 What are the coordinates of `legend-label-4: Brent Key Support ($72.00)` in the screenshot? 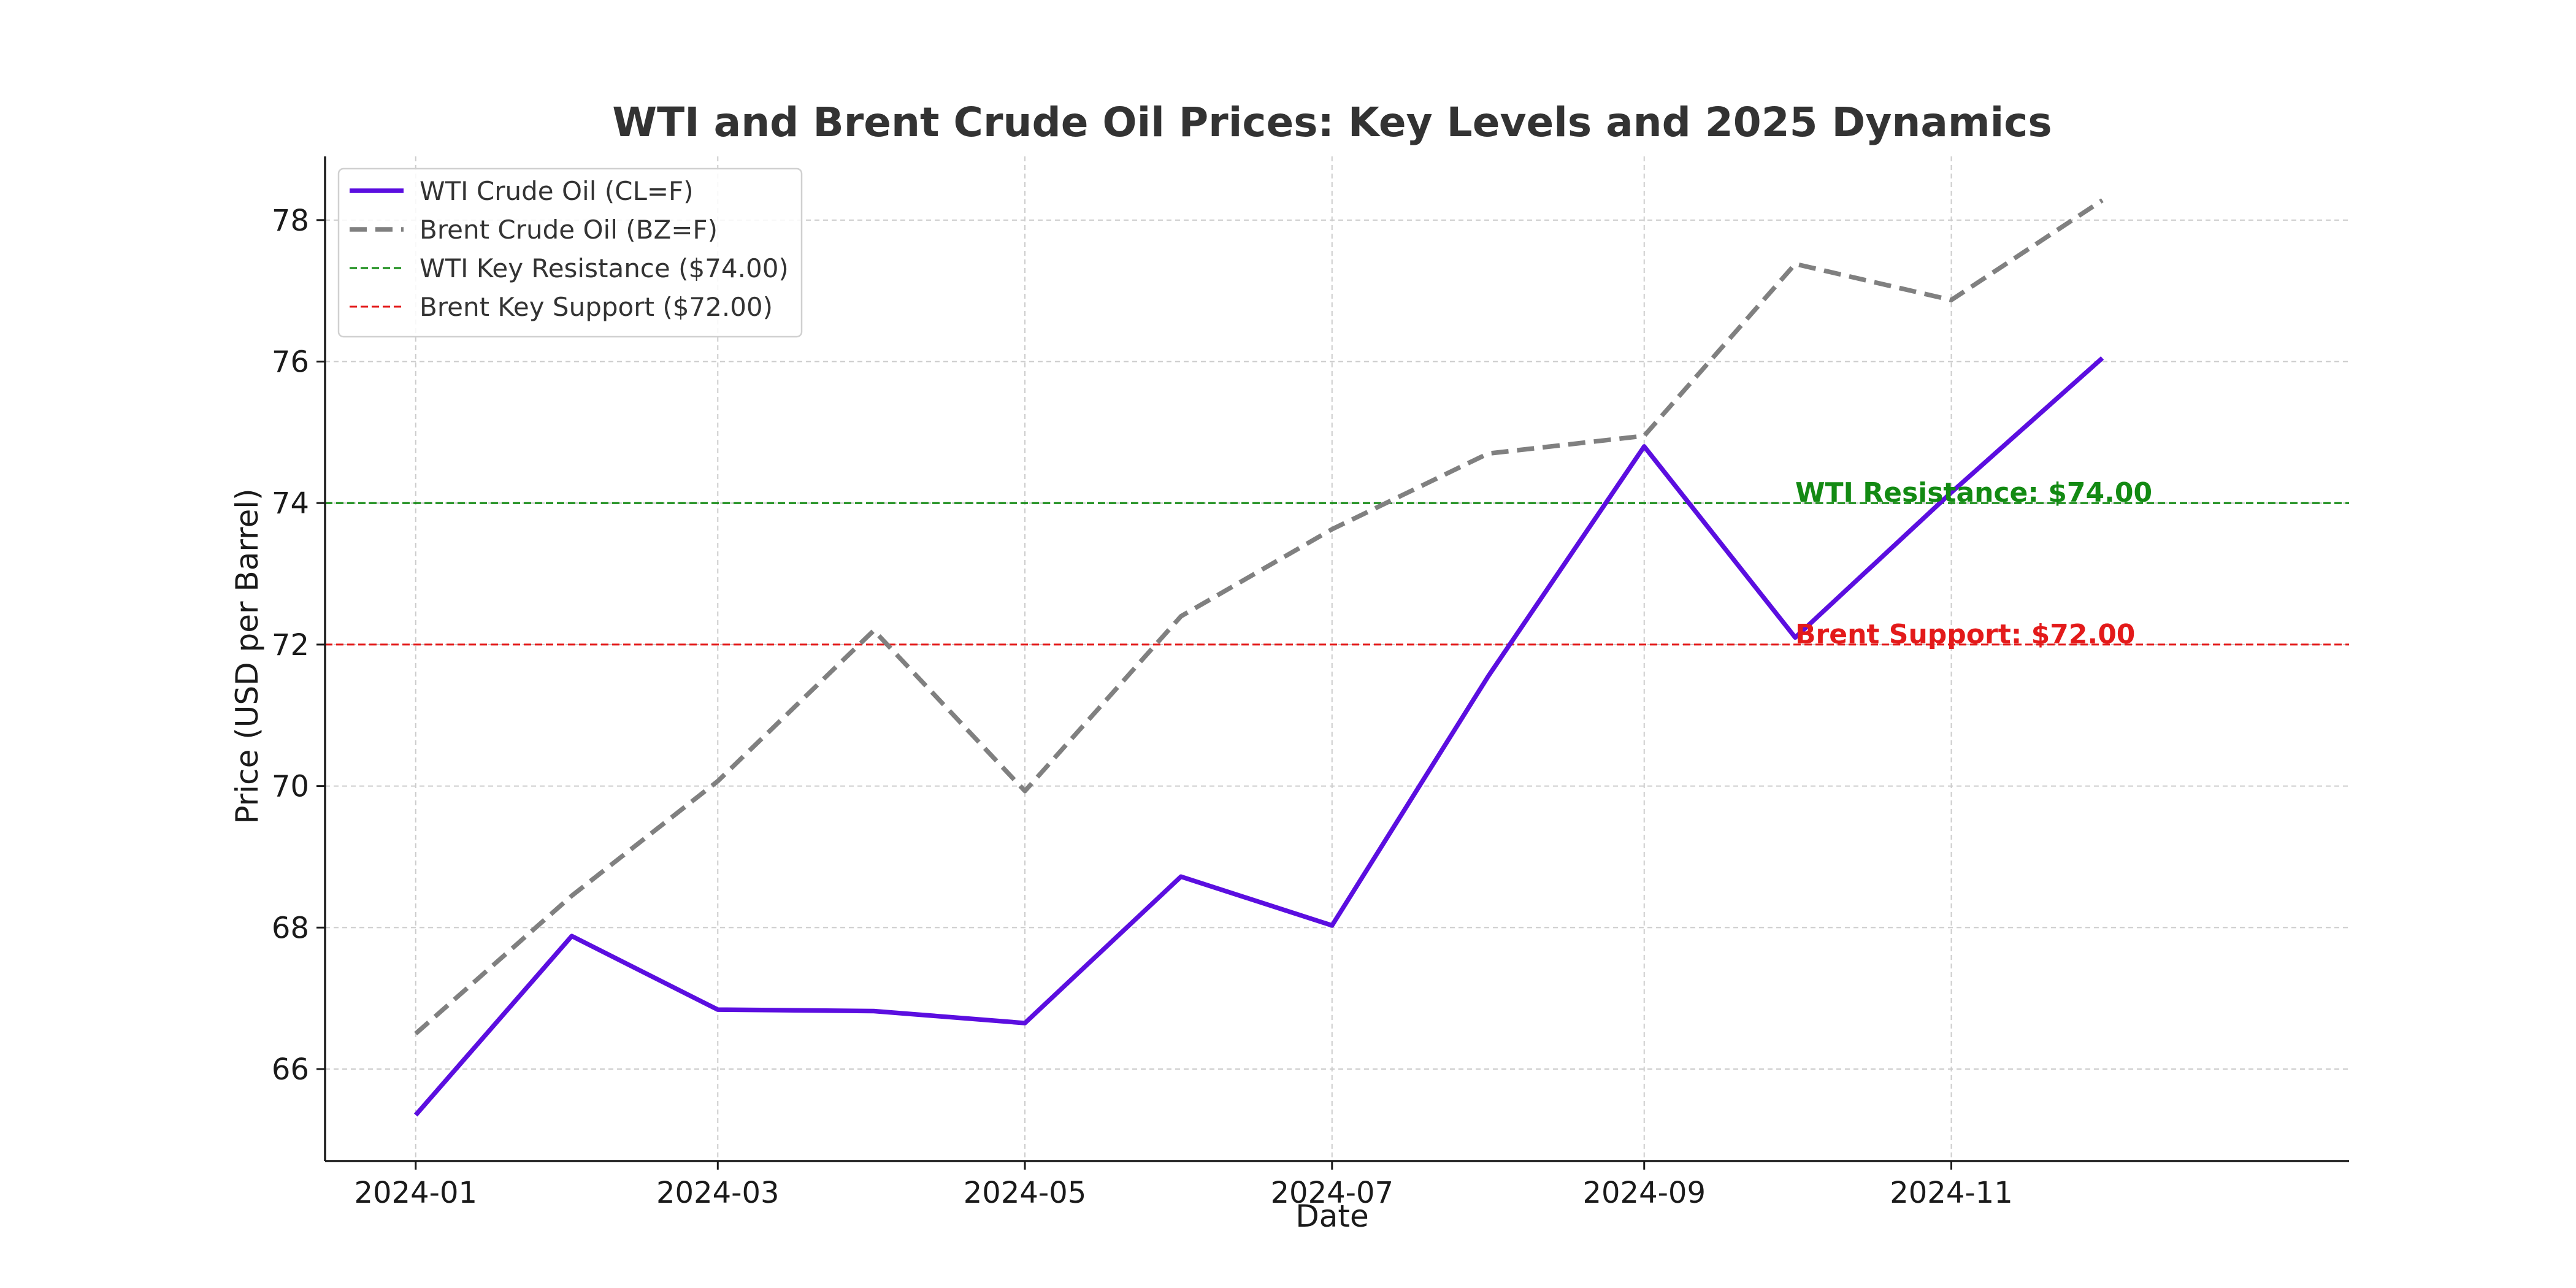 It's located at (596, 307).